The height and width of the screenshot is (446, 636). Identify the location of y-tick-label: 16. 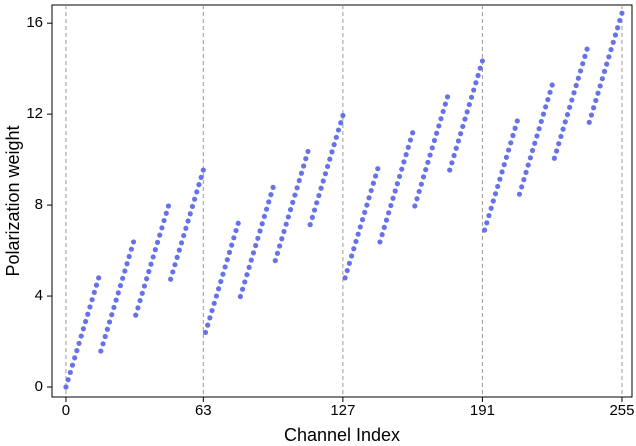
(34, 22).